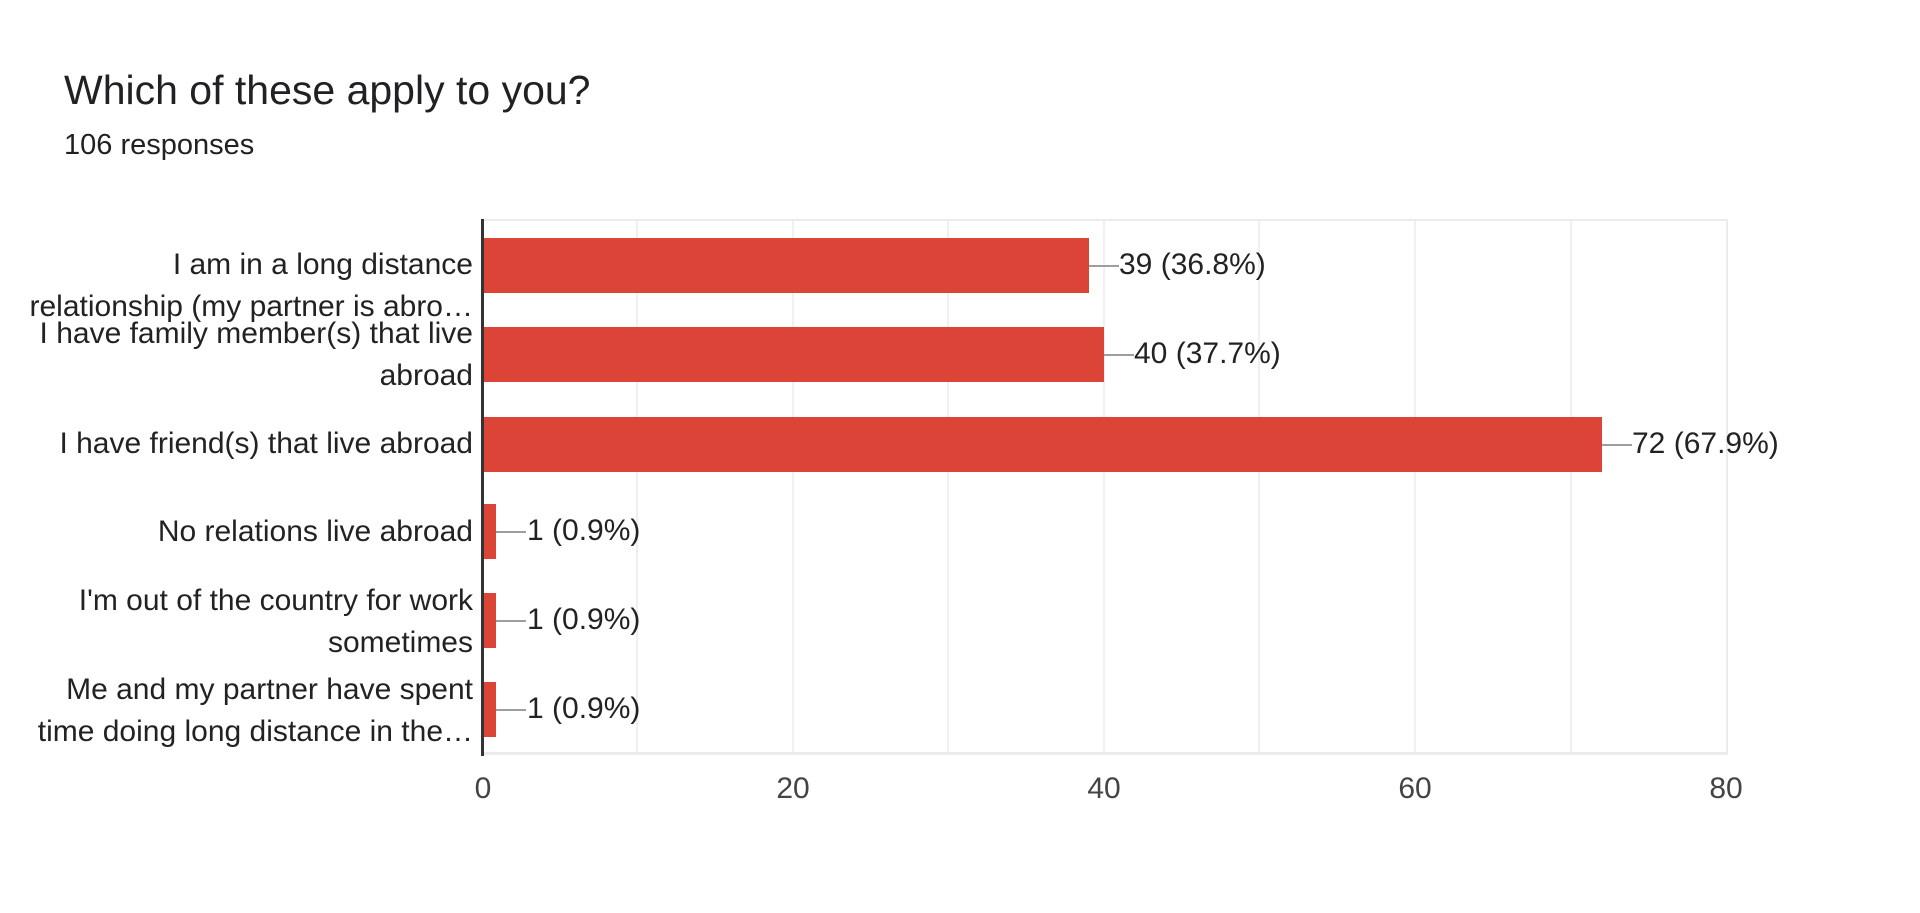  Describe the element at coordinates (159, 145) in the screenshot. I see `response-count: 106 responses` at that location.